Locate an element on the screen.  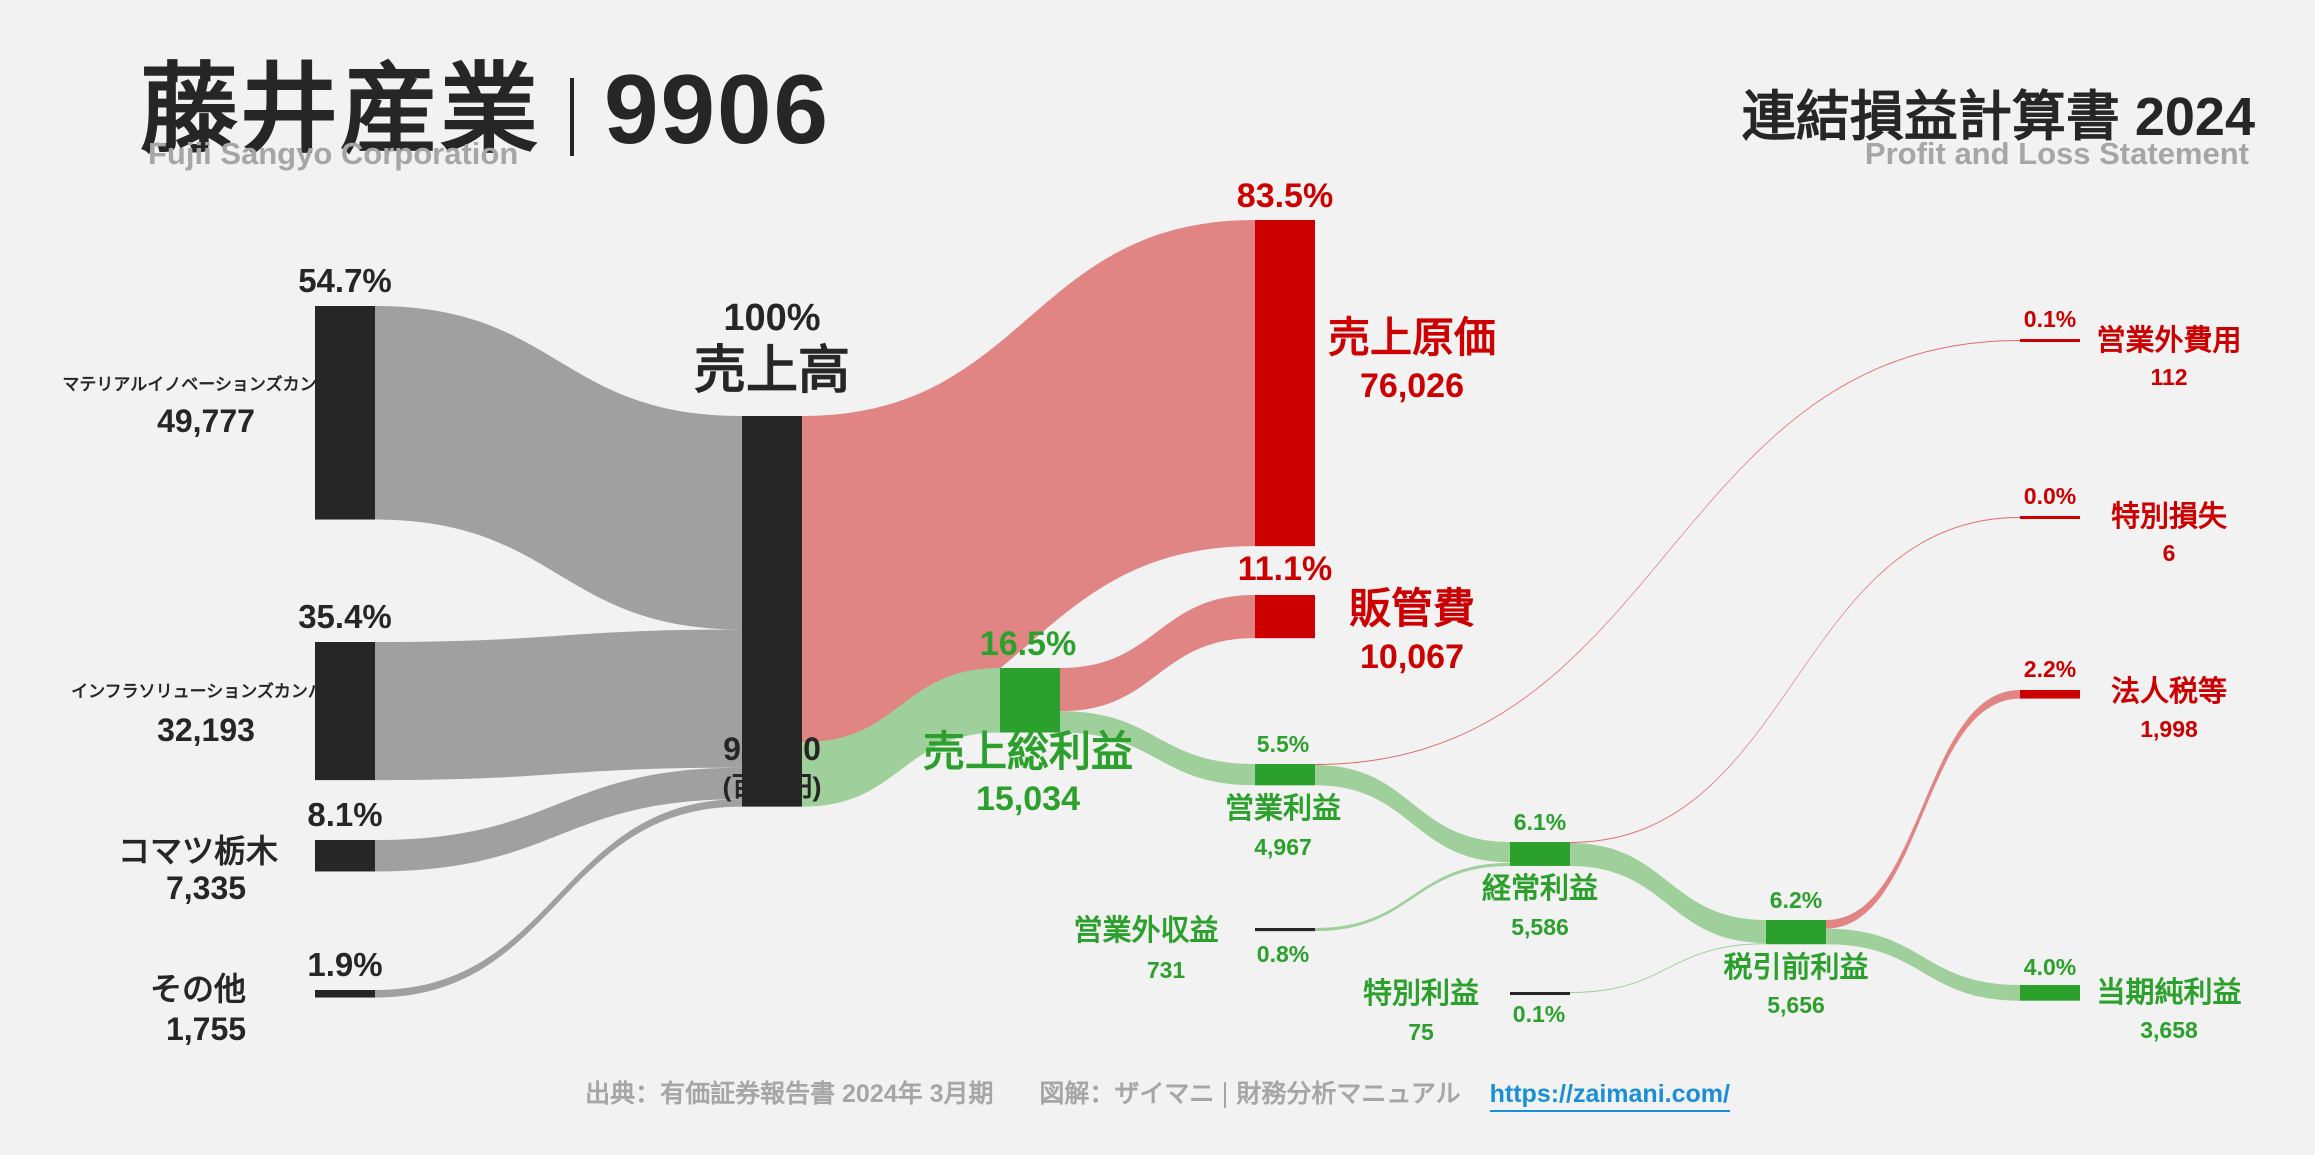
net-income-value: 3,658 is located at coordinates (2169, 1030).